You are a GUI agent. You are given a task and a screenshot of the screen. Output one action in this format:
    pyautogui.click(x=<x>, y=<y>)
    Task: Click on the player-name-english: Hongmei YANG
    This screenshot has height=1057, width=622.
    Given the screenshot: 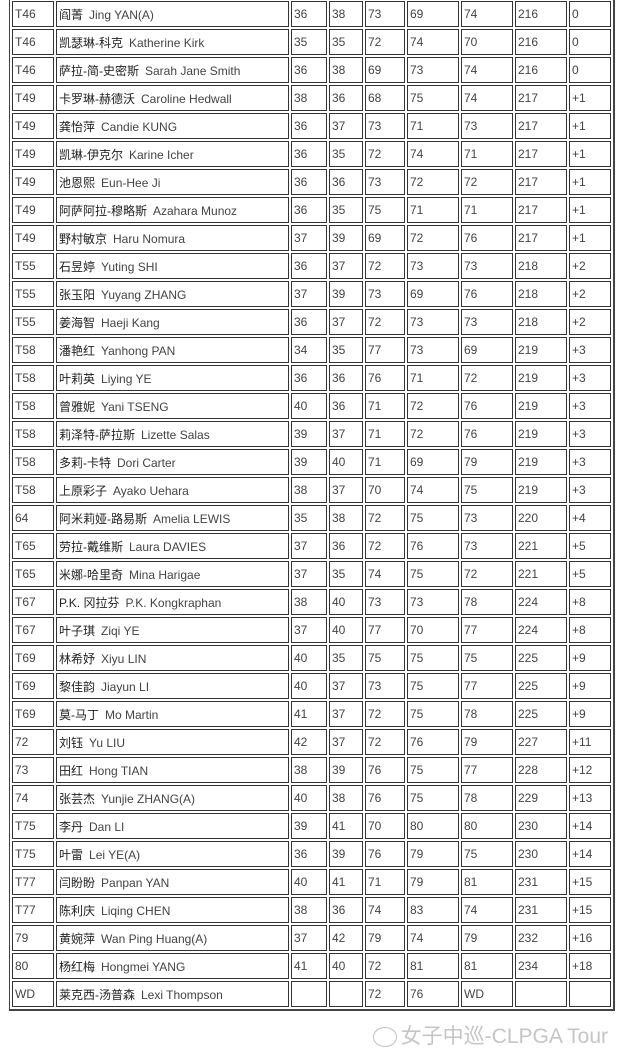 What is the action you would take?
    pyautogui.click(x=143, y=966)
    